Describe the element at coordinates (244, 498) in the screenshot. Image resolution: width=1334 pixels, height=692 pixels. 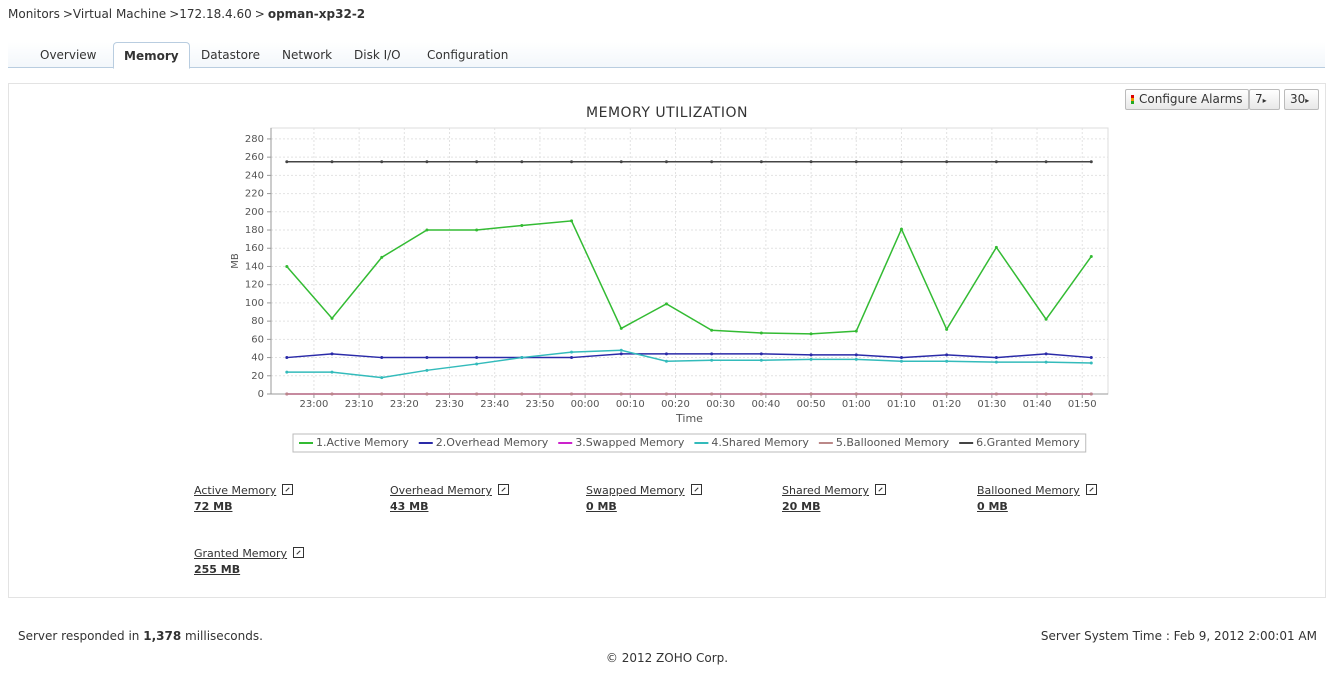
I see `summary-item: Active Memory 72 MB` at that location.